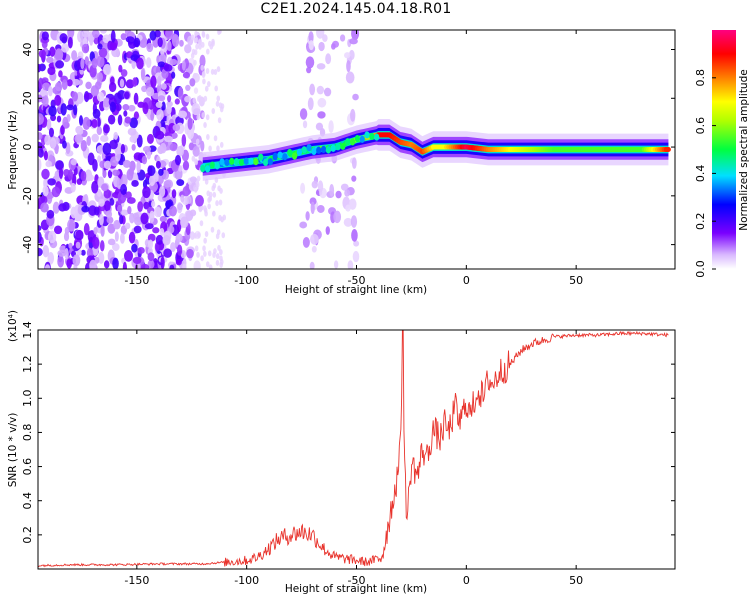 Image resolution: width=750 pixels, height=600 pixels. What do you see at coordinates (356, 9) in the screenshot?
I see `figure-title: C2E1.2024.145.04.18.R01` at bounding box center [356, 9].